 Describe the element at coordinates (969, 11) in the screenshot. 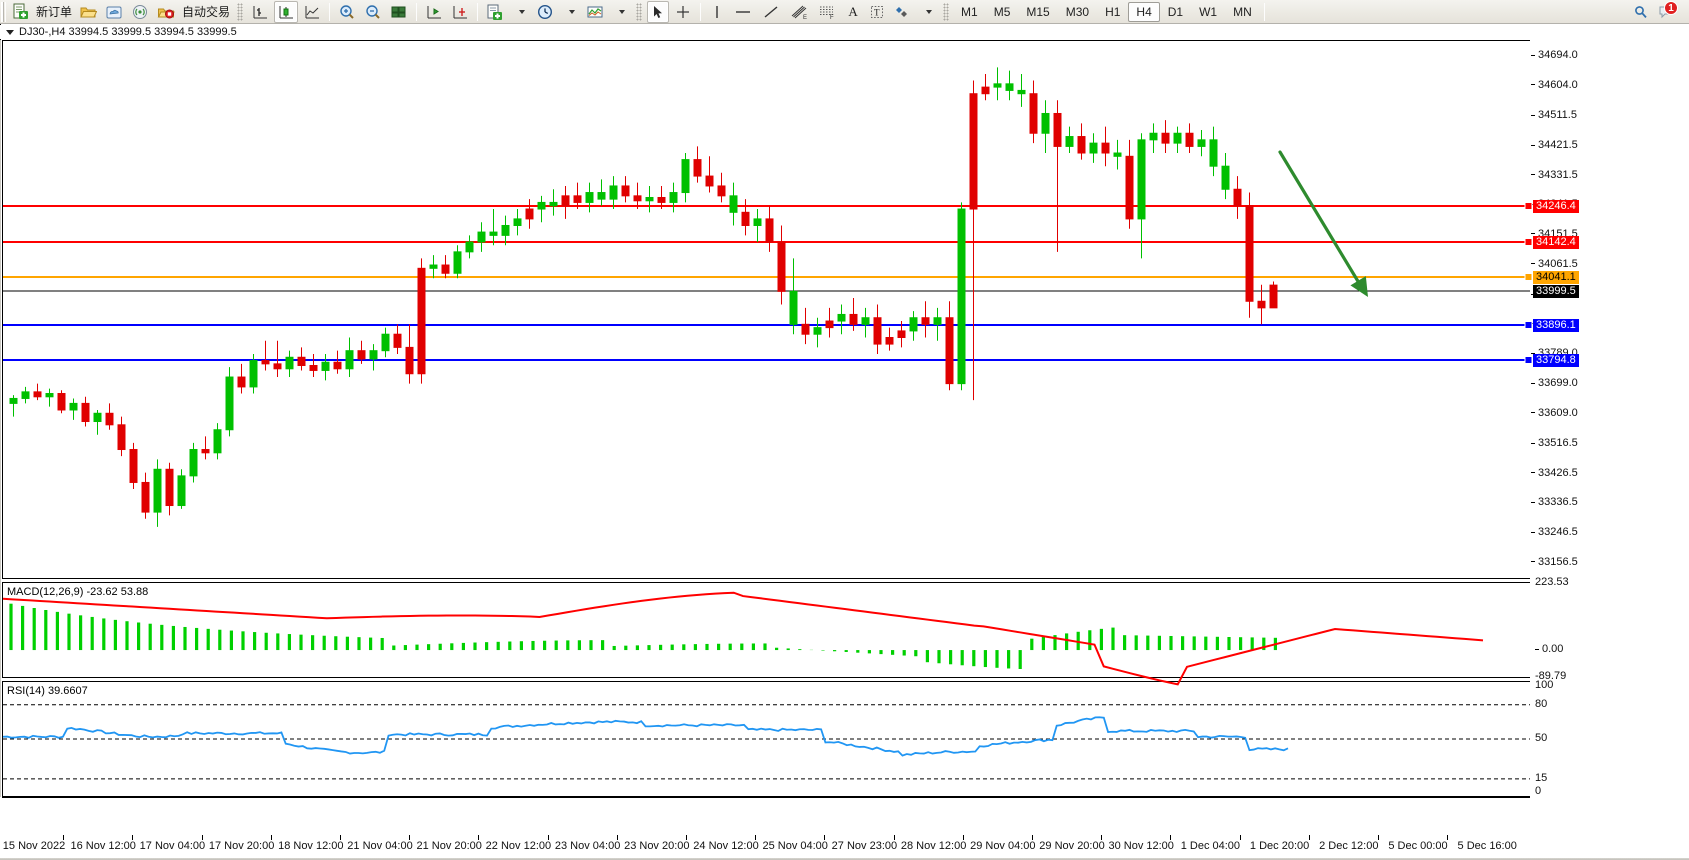

I see `timeframe-m1: M1` at that location.